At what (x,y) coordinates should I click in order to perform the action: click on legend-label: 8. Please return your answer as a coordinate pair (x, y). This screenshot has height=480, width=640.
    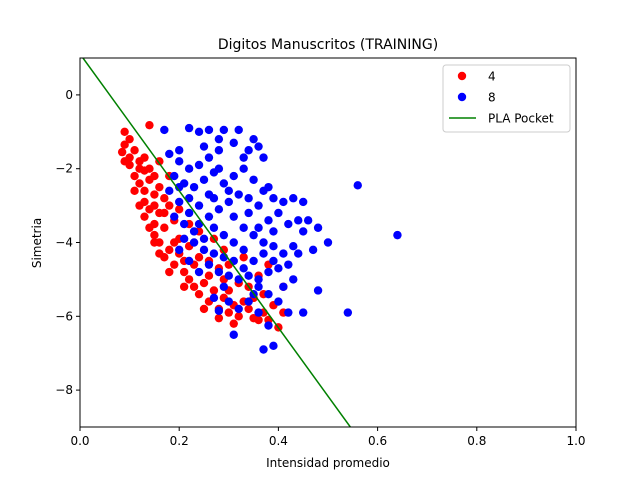
    Looking at the image, I should click on (492, 98).